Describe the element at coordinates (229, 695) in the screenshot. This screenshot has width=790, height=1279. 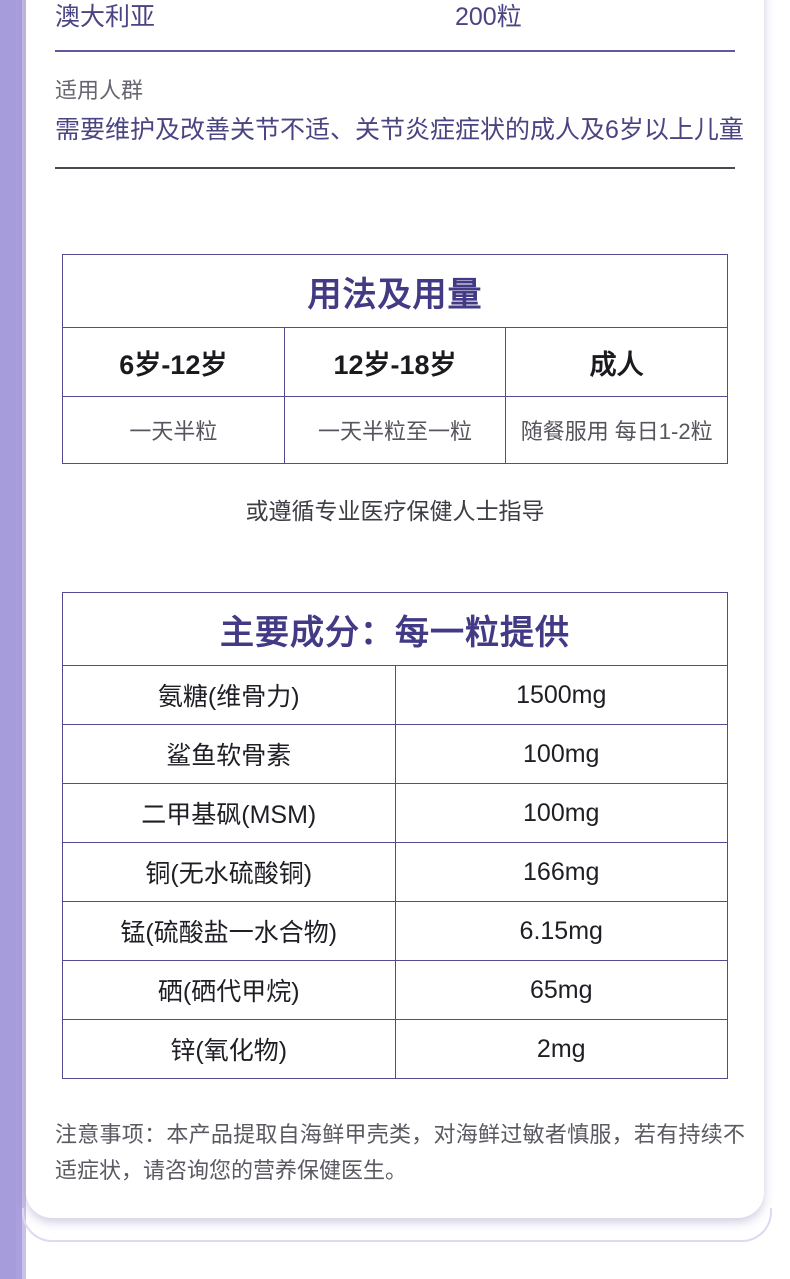
I see `ingredient-name: 氨糖(维骨力)` at that location.